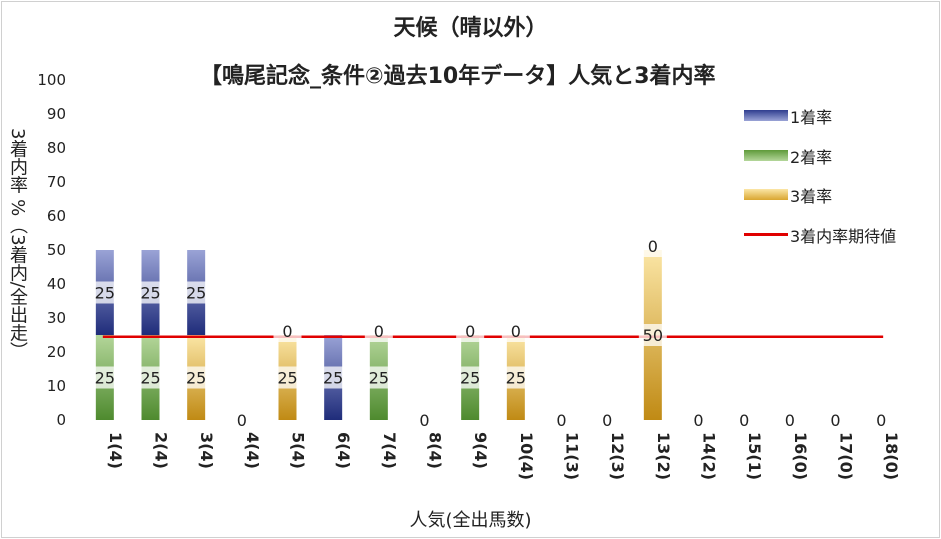 The image size is (941, 539). What do you see at coordinates (51, 80) in the screenshot?
I see `y-tick-label: 100` at bounding box center [51, 80].